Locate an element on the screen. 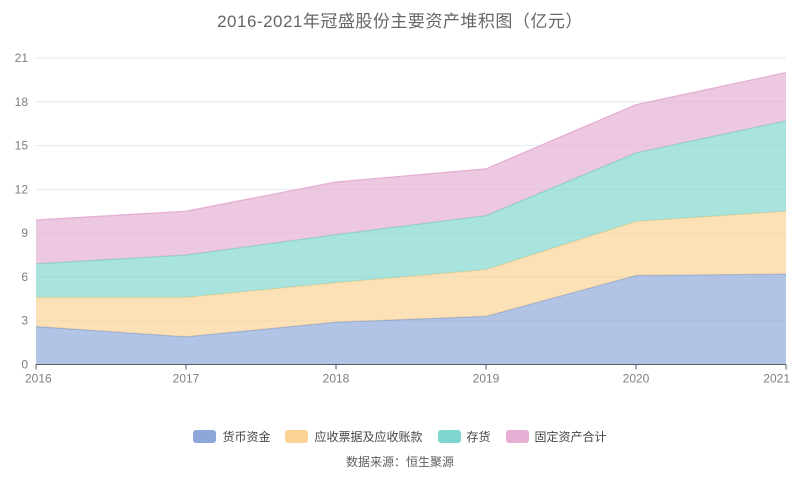 Image resolution: width=800 pixels, height=501 pixels. legend-label-inventory: 存货 is located at coordinates (478, 437).